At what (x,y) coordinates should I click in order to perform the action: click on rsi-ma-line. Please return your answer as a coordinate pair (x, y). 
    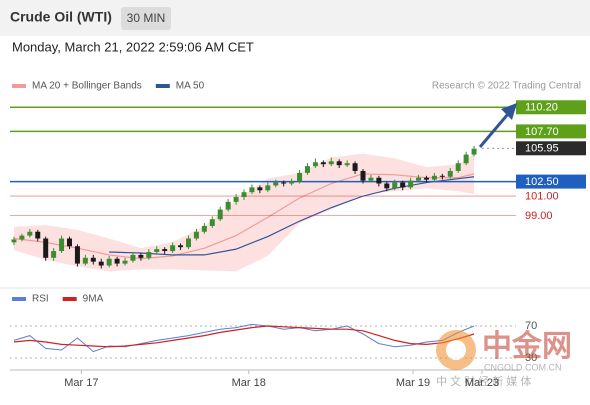
    Looking at the image, I should click on (244, 336).